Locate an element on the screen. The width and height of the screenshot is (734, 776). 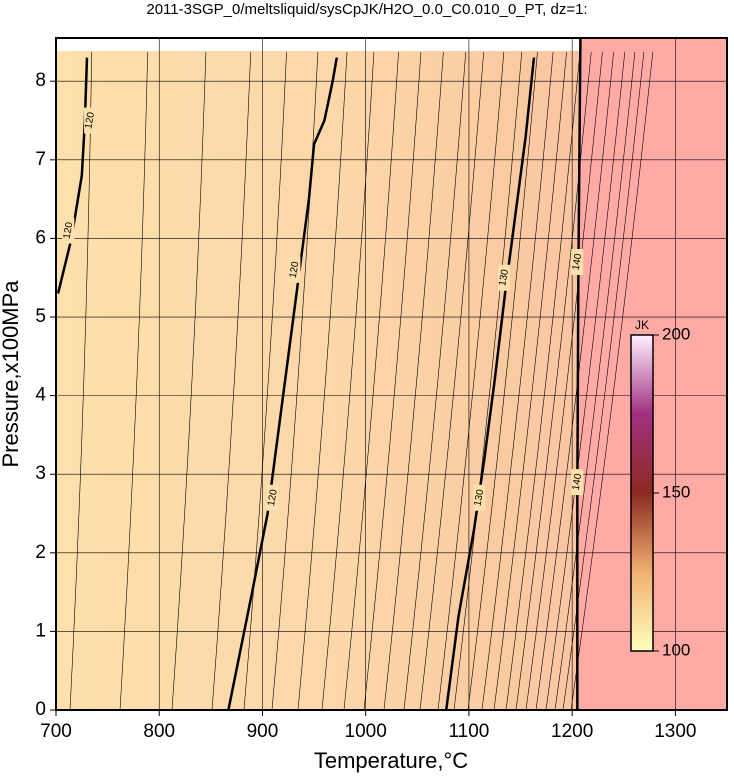
x-tick-label: 1200 is located at coordinates (572, 731).